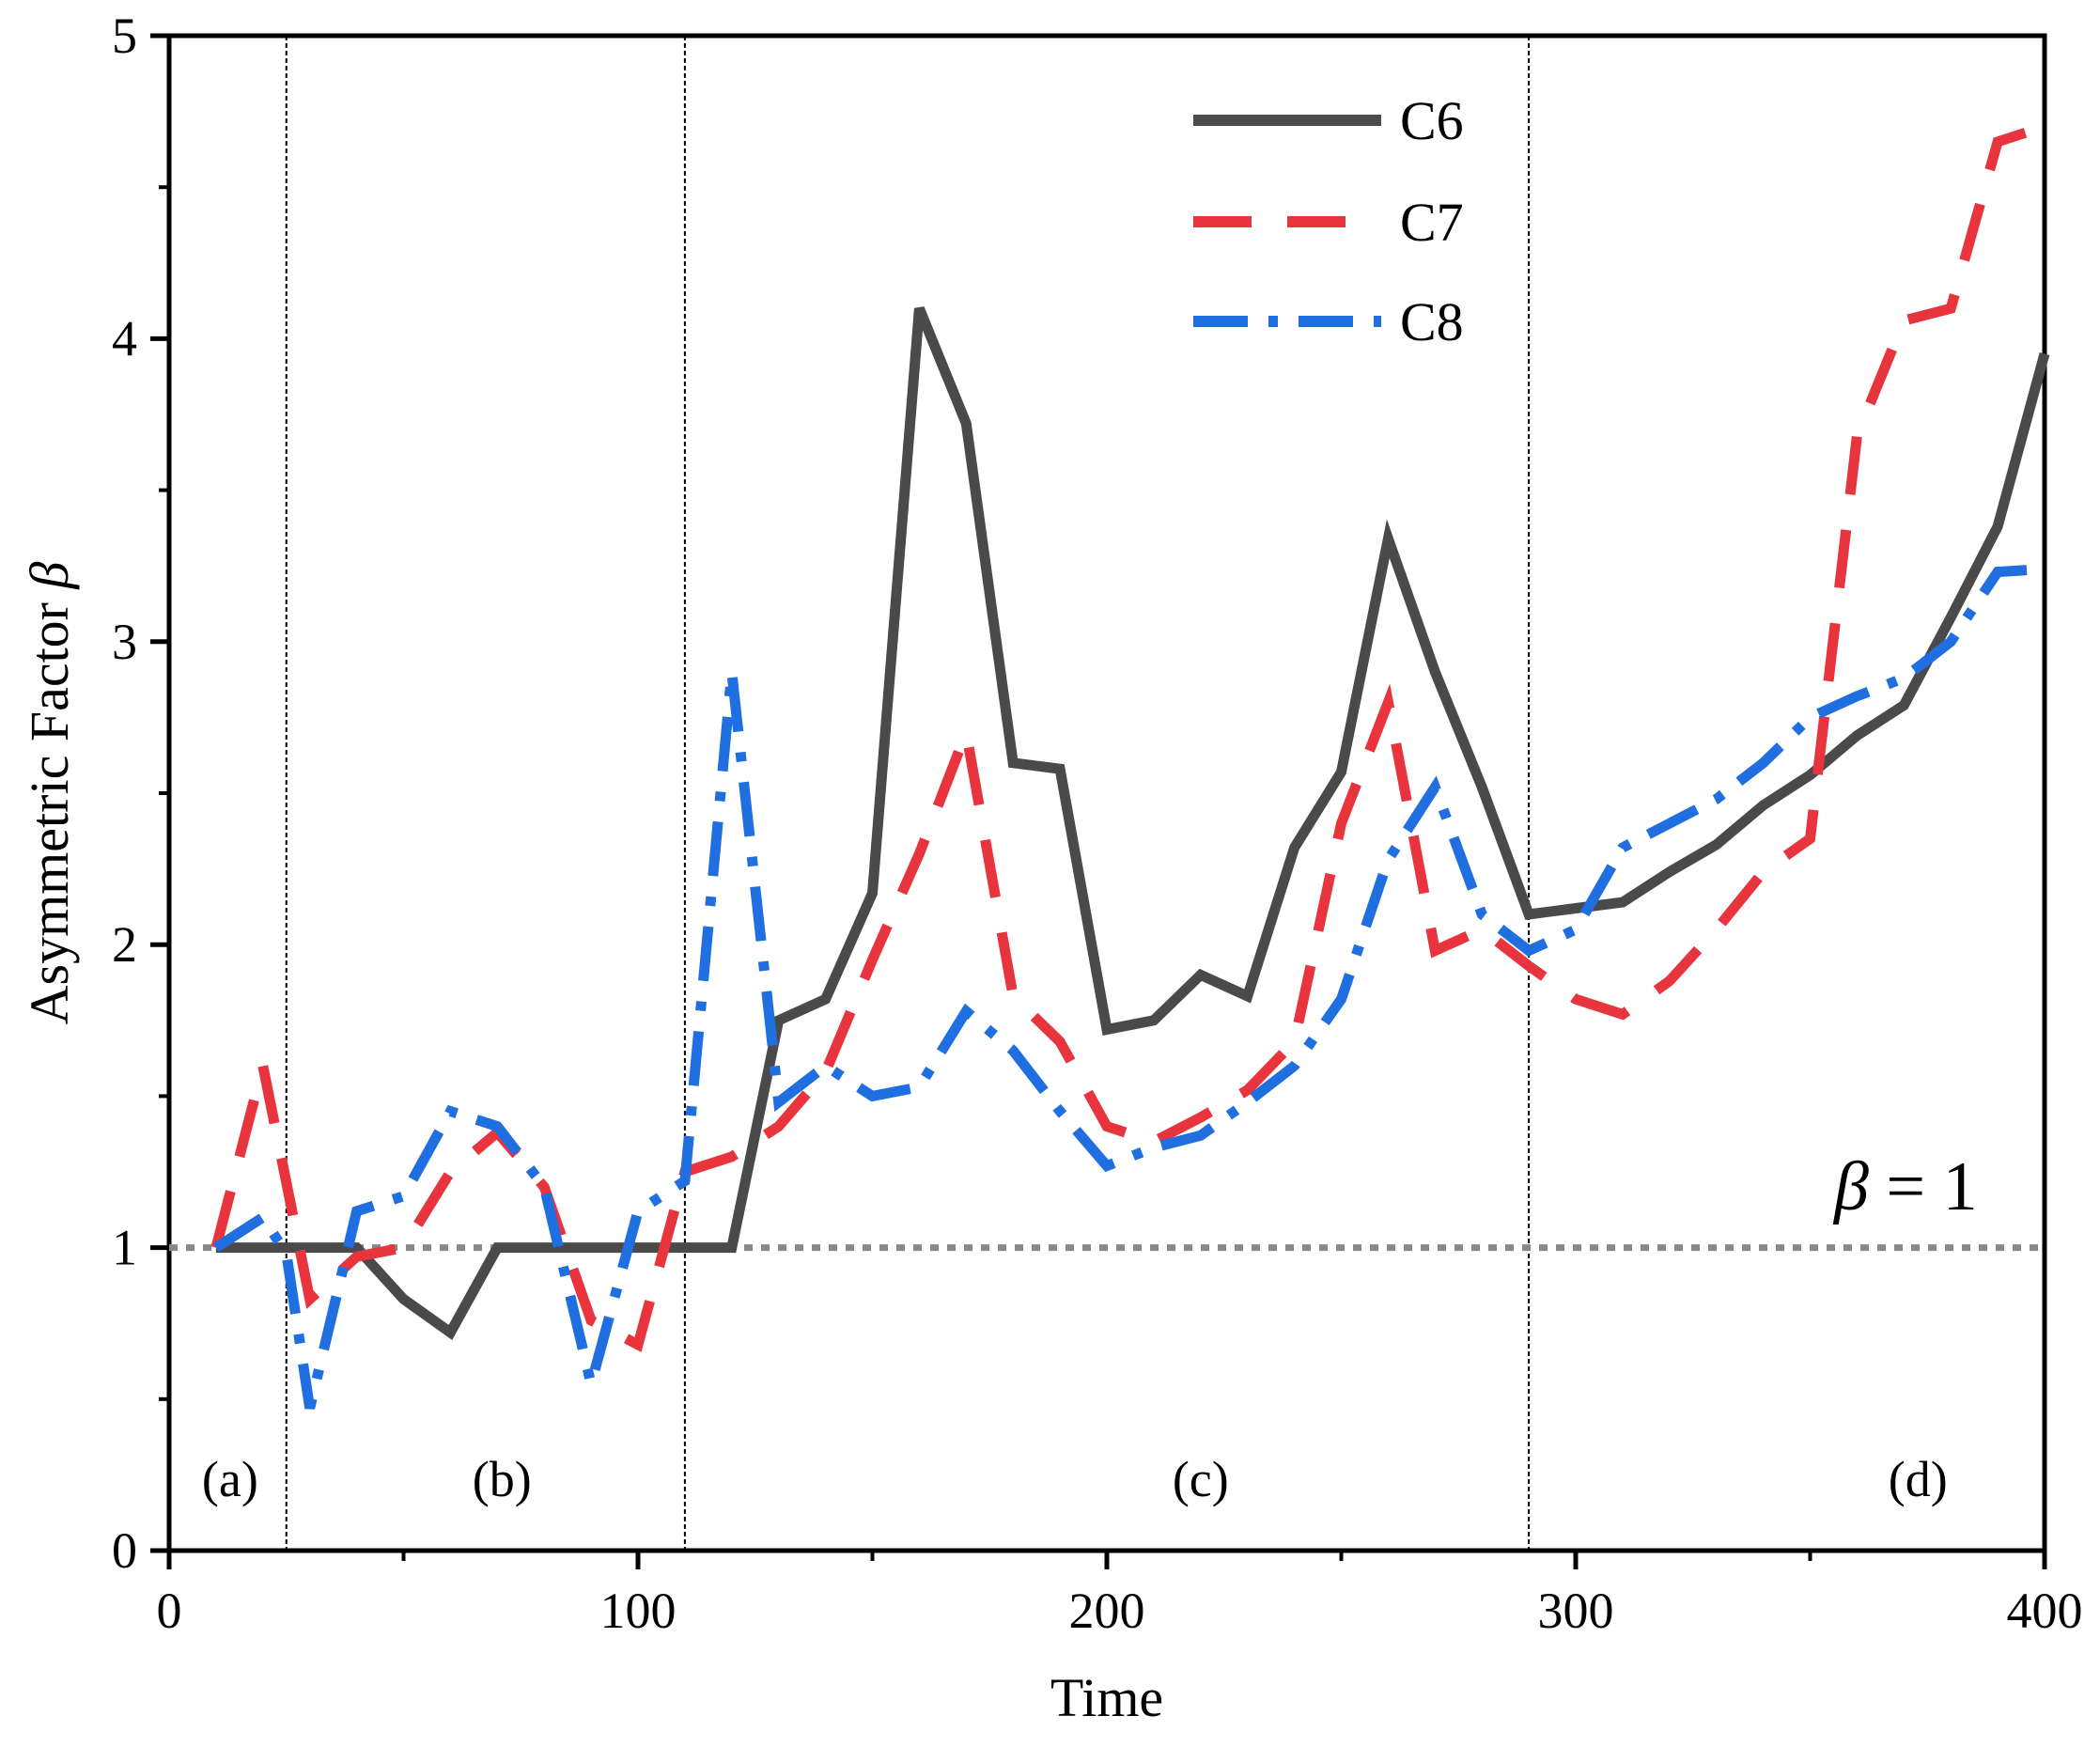 The image size is (2100, 1747). Describe the element at coordinates (49, 793) in the screenshot. I see `y-axis-title: Asymmetric Factor β` at that location.